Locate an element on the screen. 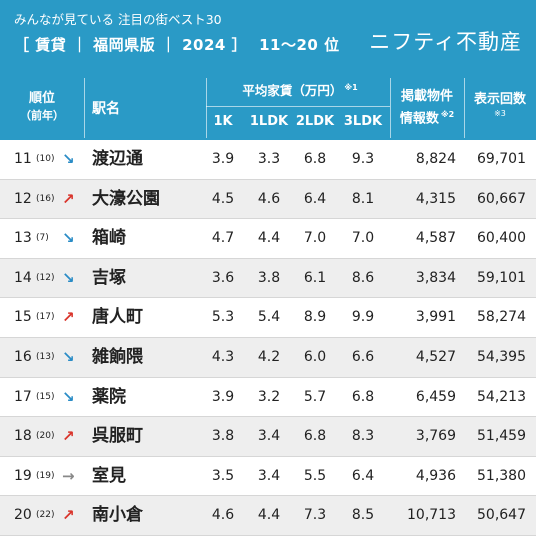 This screenshot has height=536, width=536. col-1ldk-header: 1LDK is located at coordinates (269, 121).